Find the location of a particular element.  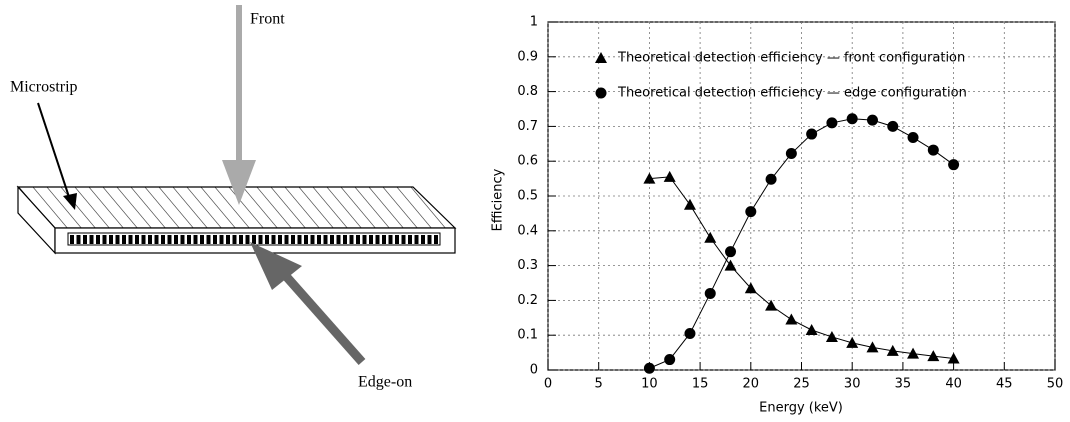

x-axis-label: Energy (keV) is located at coordinates (801, 408).